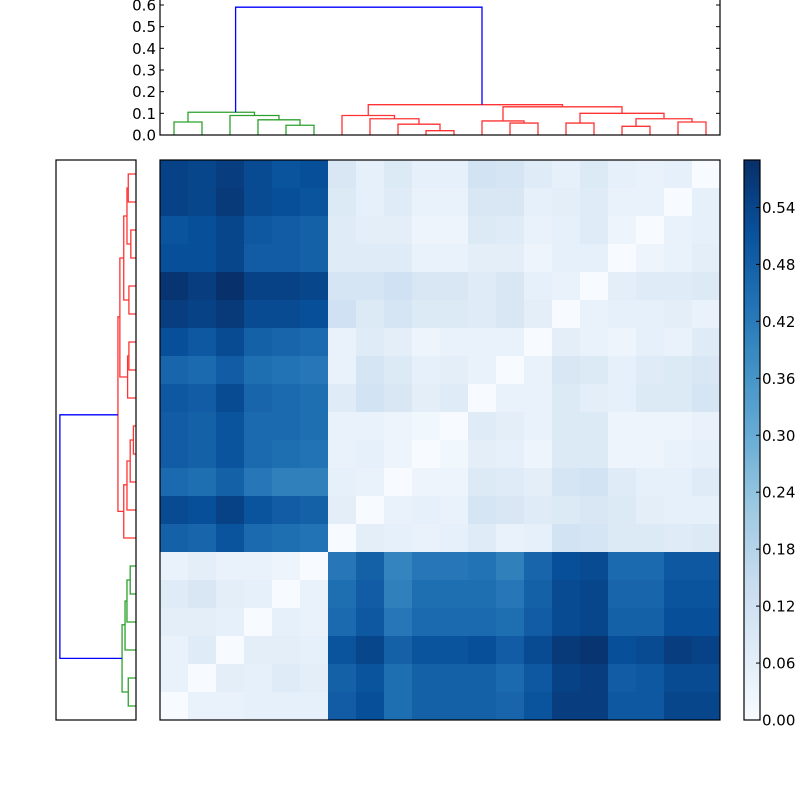 Image resolution: width=800 pixels, height=800 pixels. What do you see at coordinates (778, 208) in the screenshot?
I see `colorbar-tick-label: 0.54` at bounding box center [778, 208].